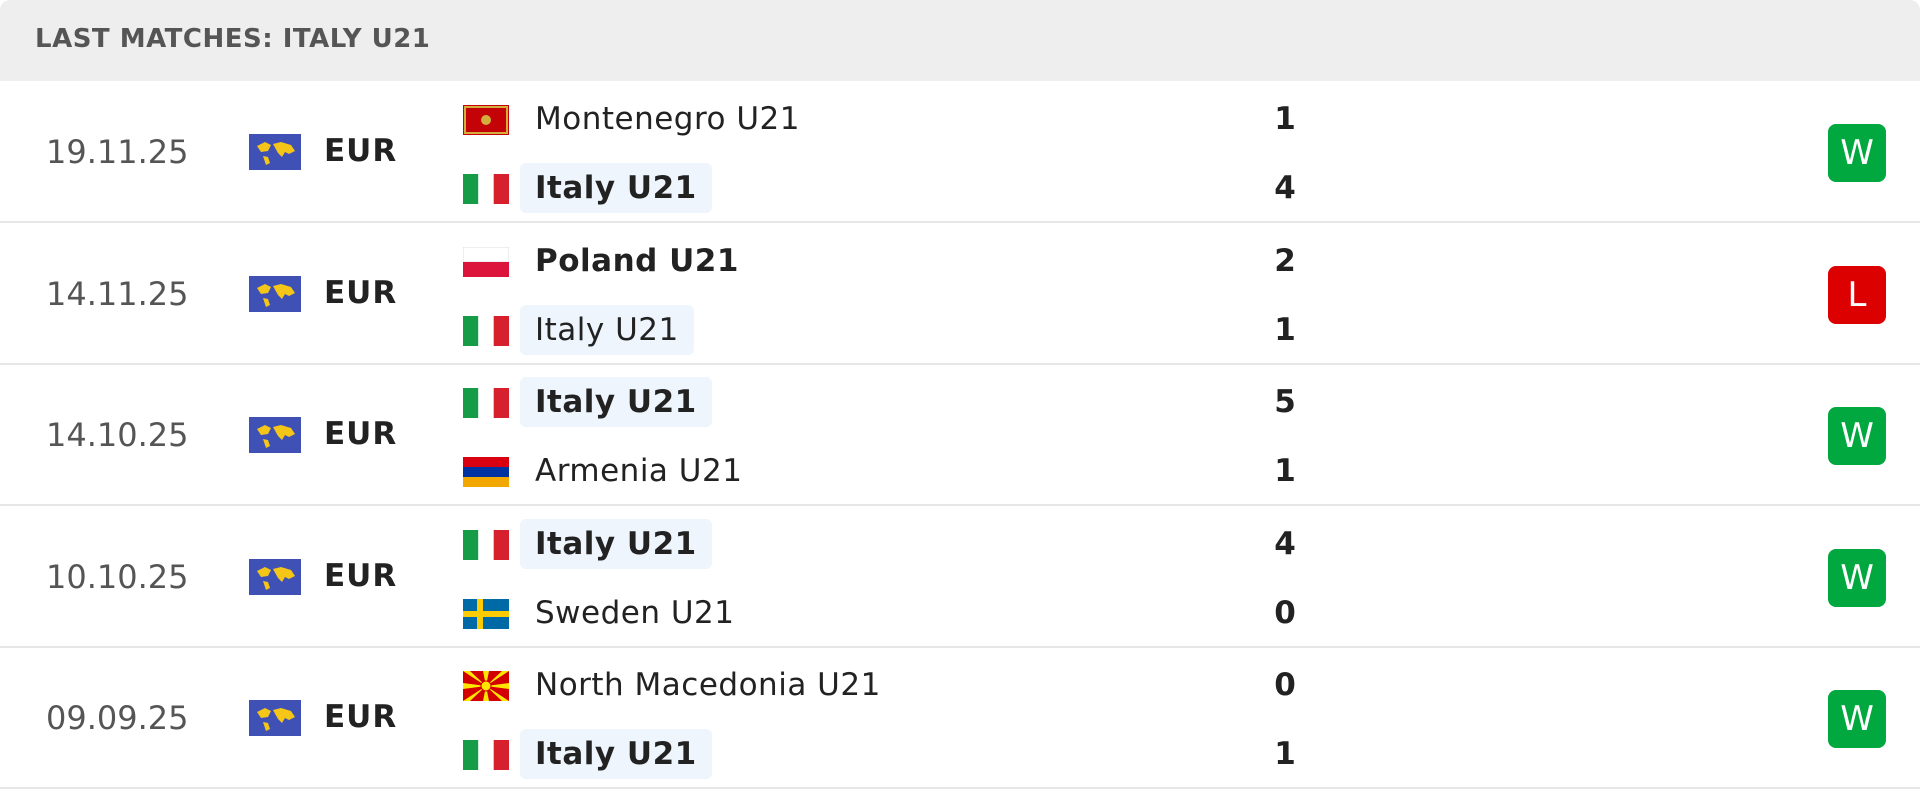 This screenshot has width=1920, height=792. What do you see at coordinates (117, 293) in the screenshot?
I see `date: 14.11.25` at bounding box center [117, 293].